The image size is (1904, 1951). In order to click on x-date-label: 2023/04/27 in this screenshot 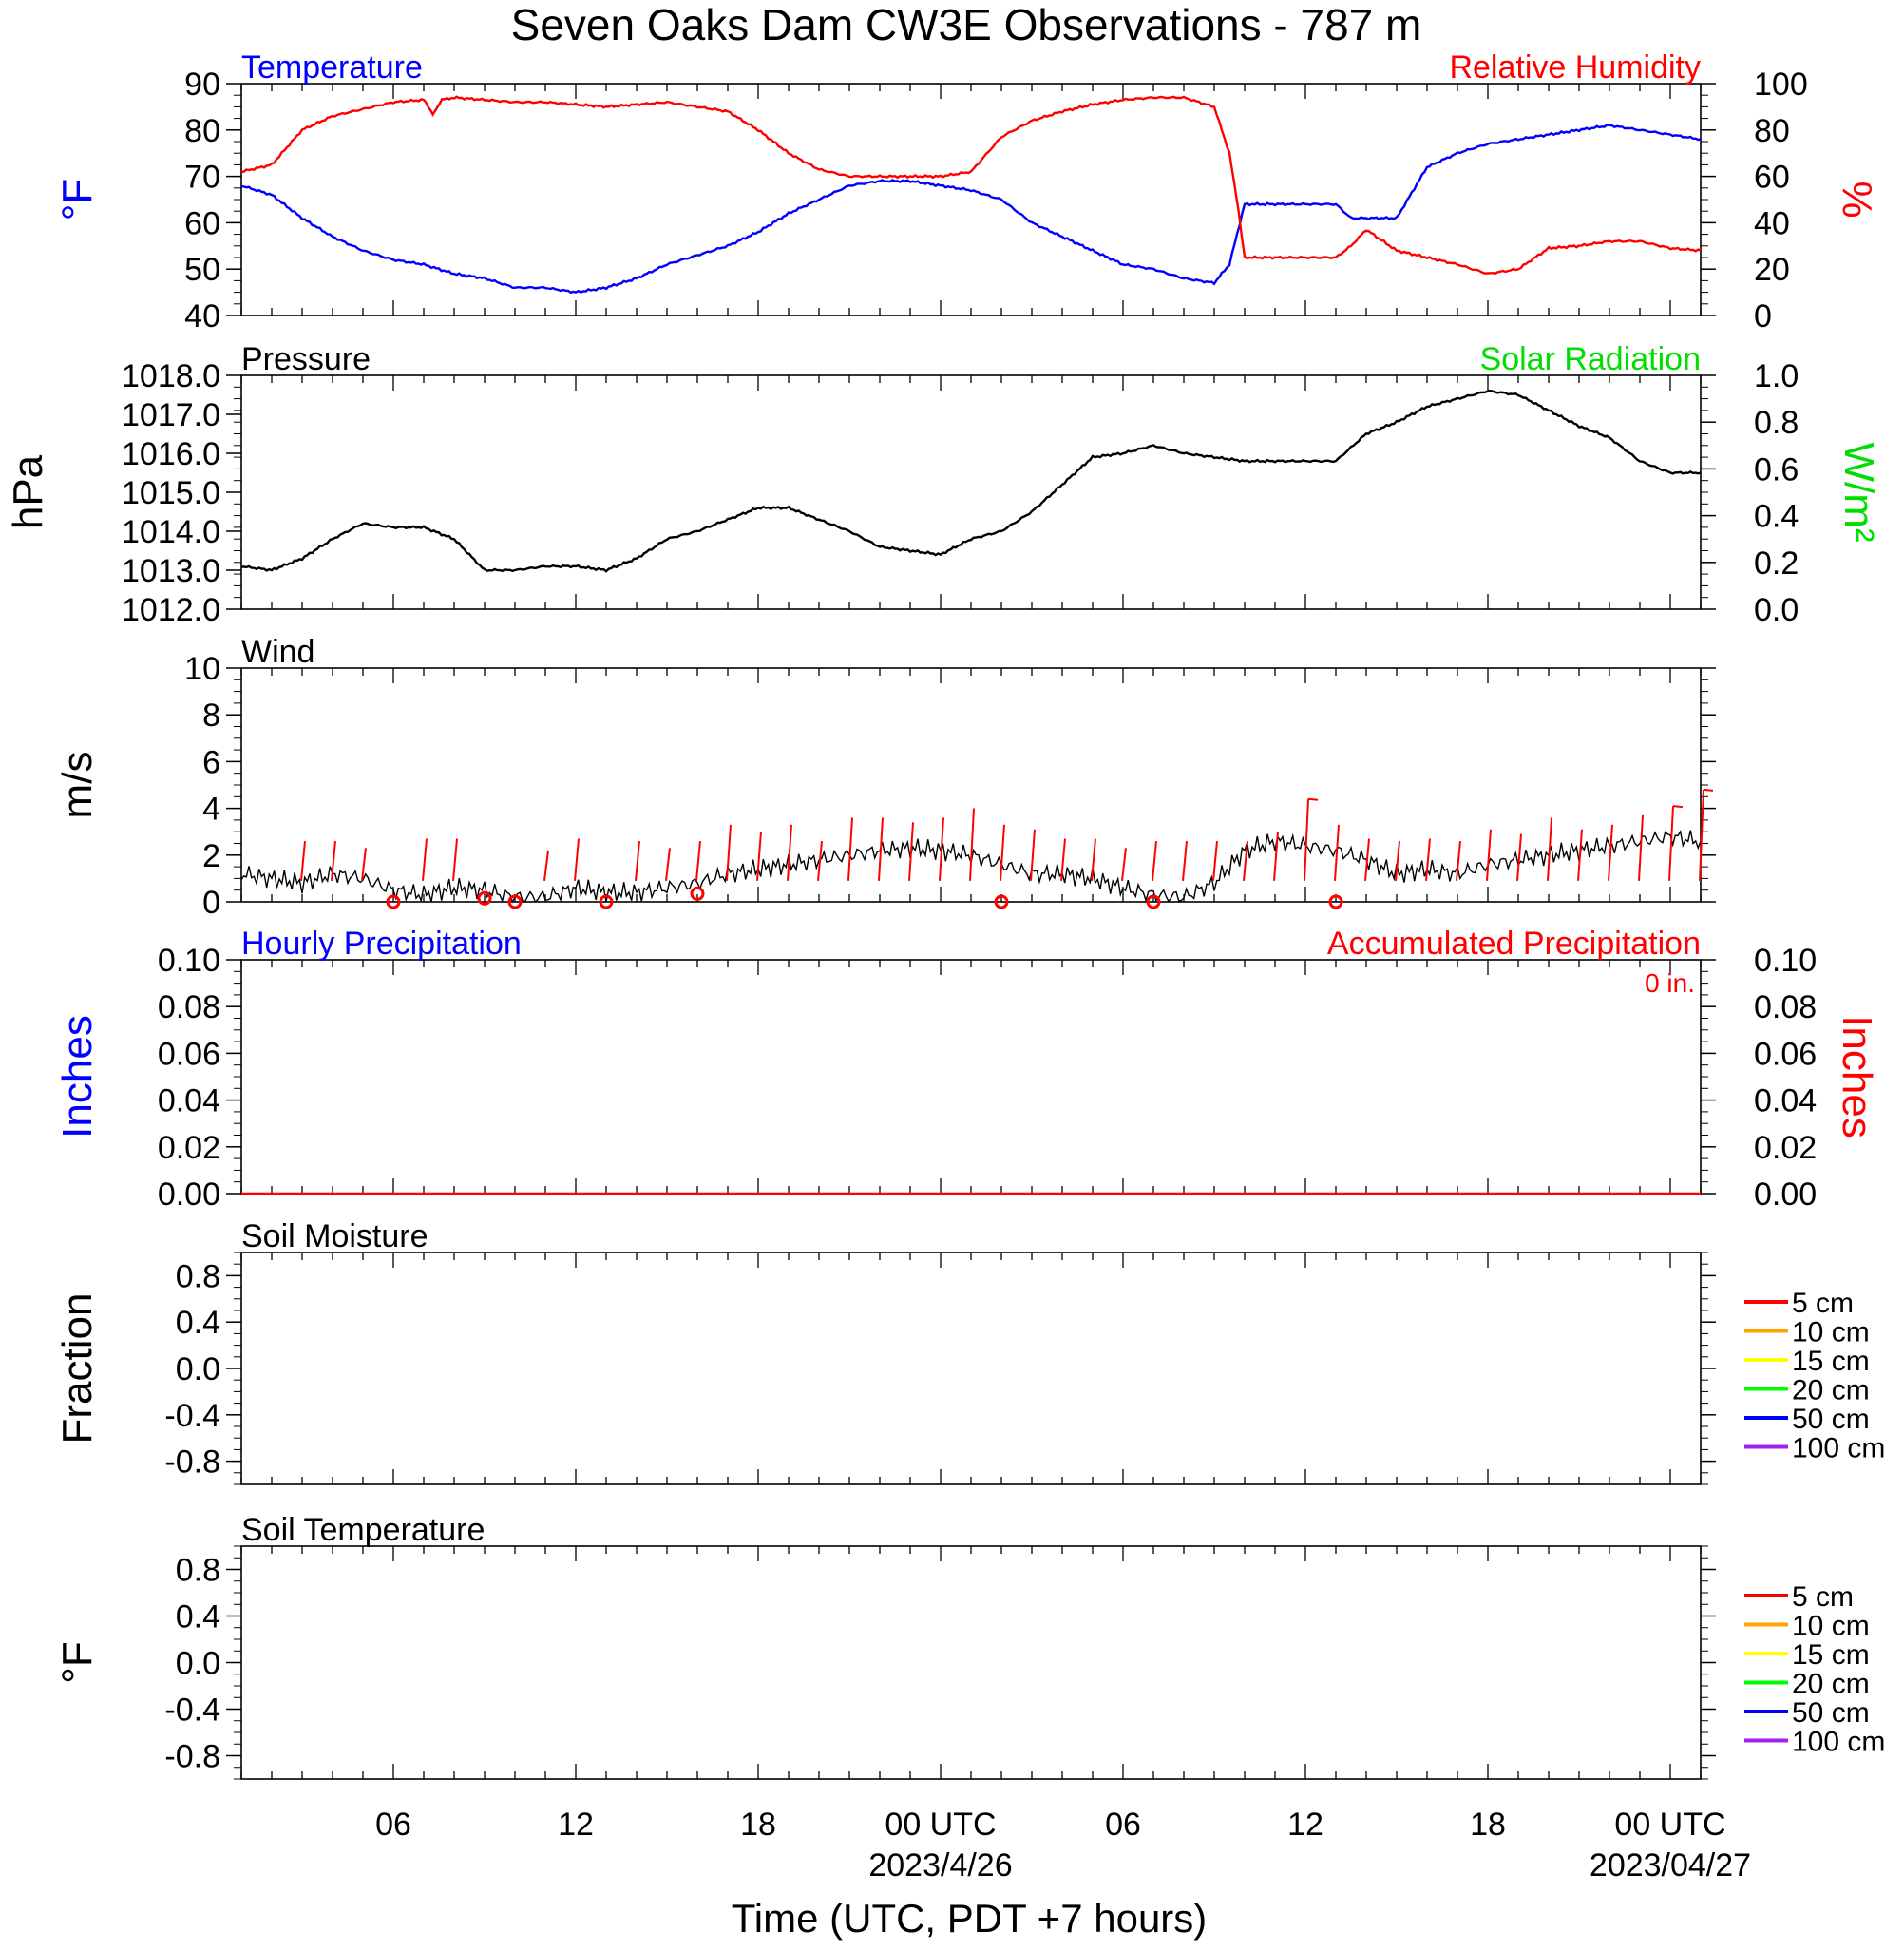, I will do `click(1671, 1866)`.